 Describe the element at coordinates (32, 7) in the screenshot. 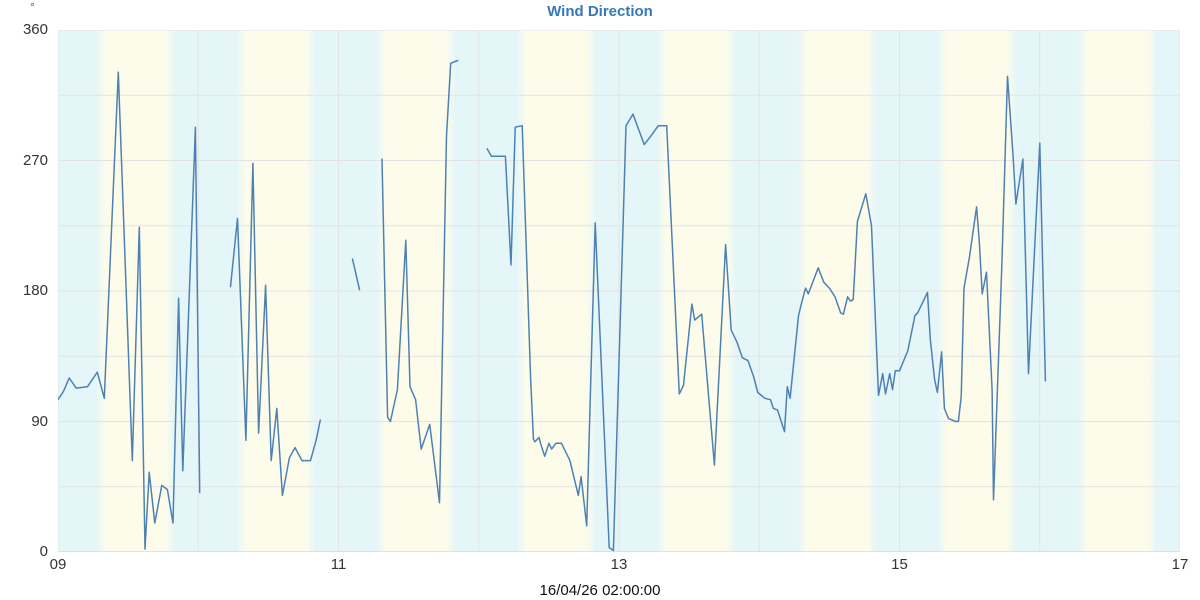

I see `y-axis-unit-label: °` at that location.